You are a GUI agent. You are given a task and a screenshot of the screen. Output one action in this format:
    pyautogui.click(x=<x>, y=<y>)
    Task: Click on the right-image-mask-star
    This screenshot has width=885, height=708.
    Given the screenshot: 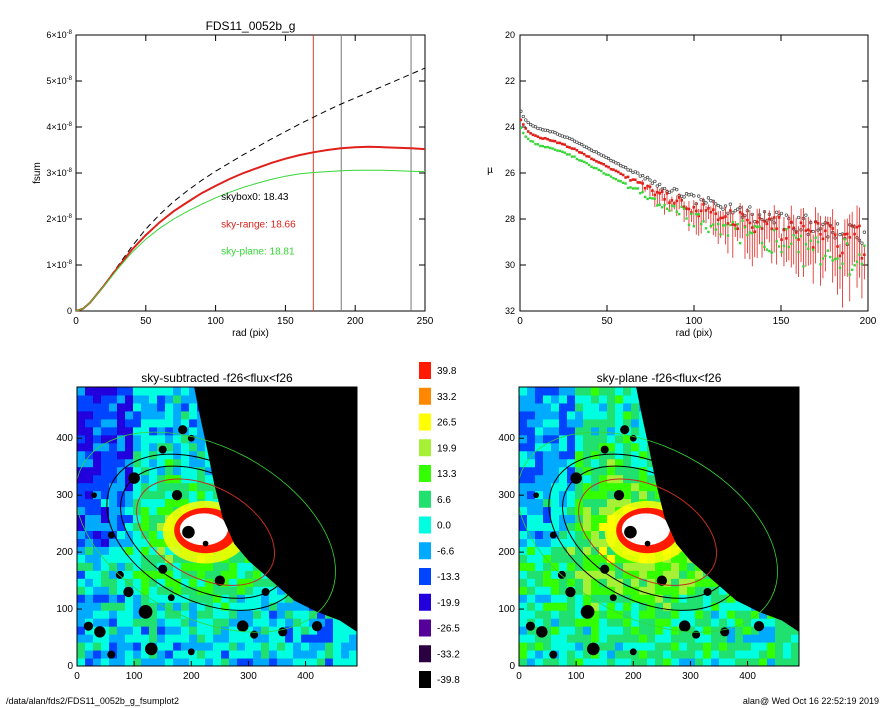 What is the action you would take?
    pyautogui.click(x=542, y=632)
    